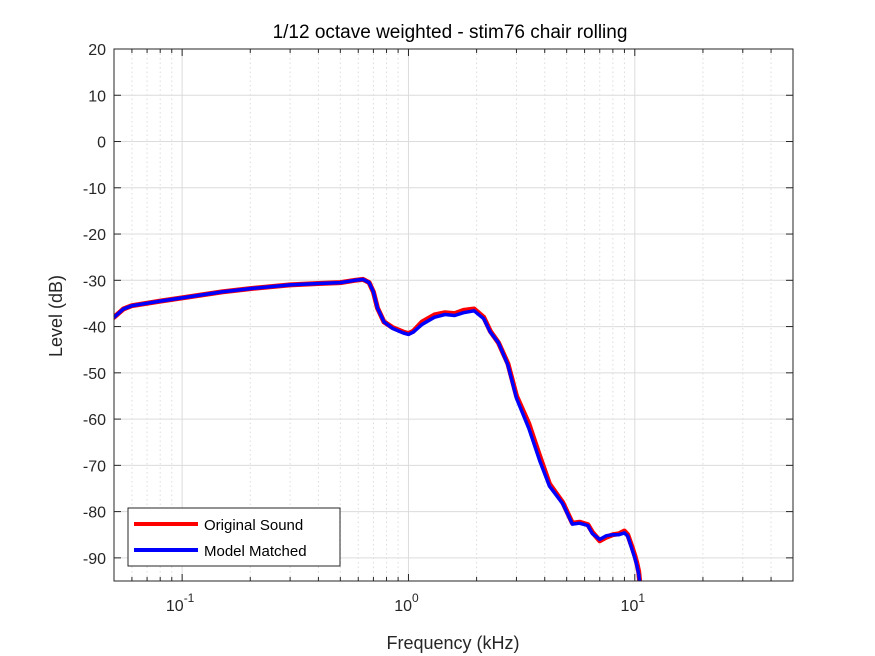  I want to click on y-tick-label: -80, so click(94, 513).